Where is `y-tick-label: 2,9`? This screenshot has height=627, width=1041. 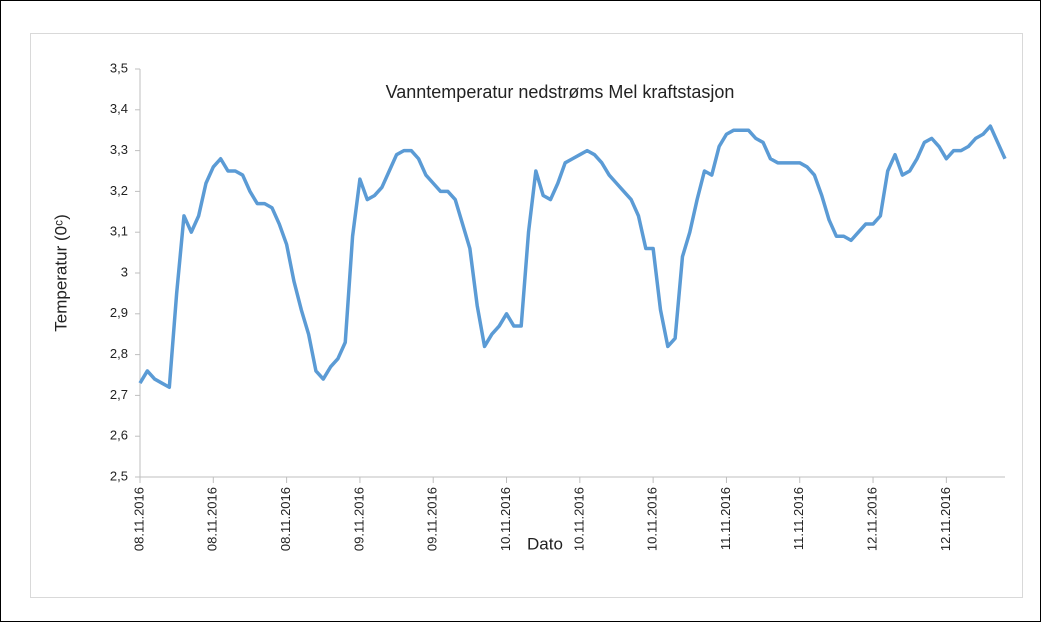 y-tick-label: 2,9 is located at coordinates (119, 312).